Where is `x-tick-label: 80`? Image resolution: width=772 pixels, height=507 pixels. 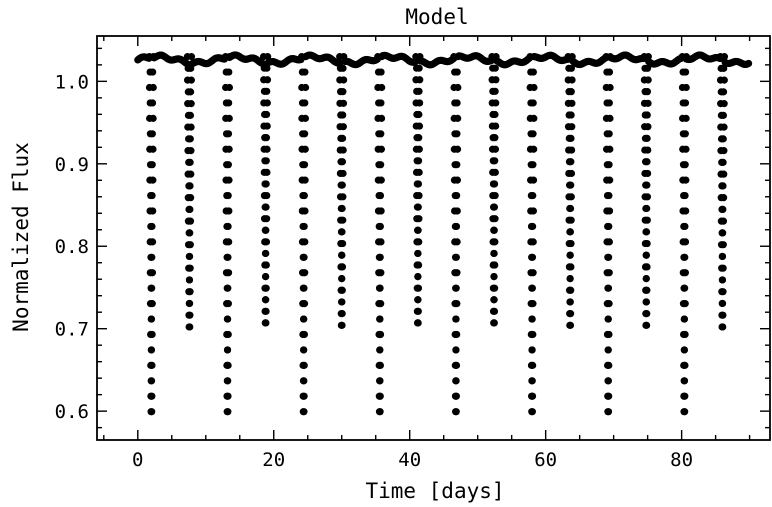
x-tick-label: 80 is located at coordinates (681, 460).